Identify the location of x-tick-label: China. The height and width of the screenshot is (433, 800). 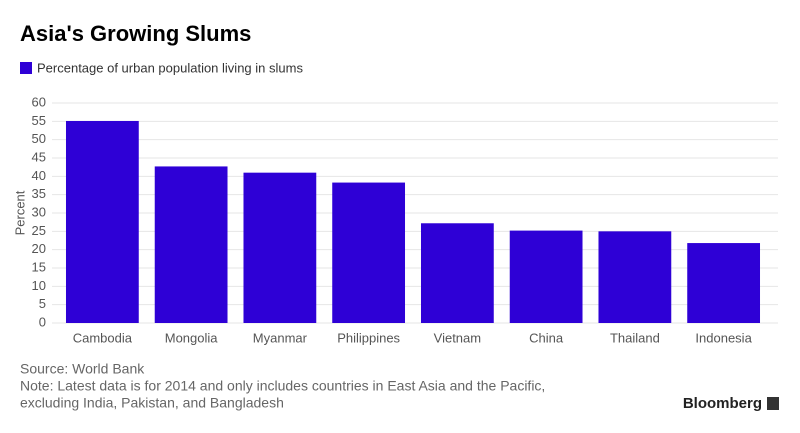
(546, 337).